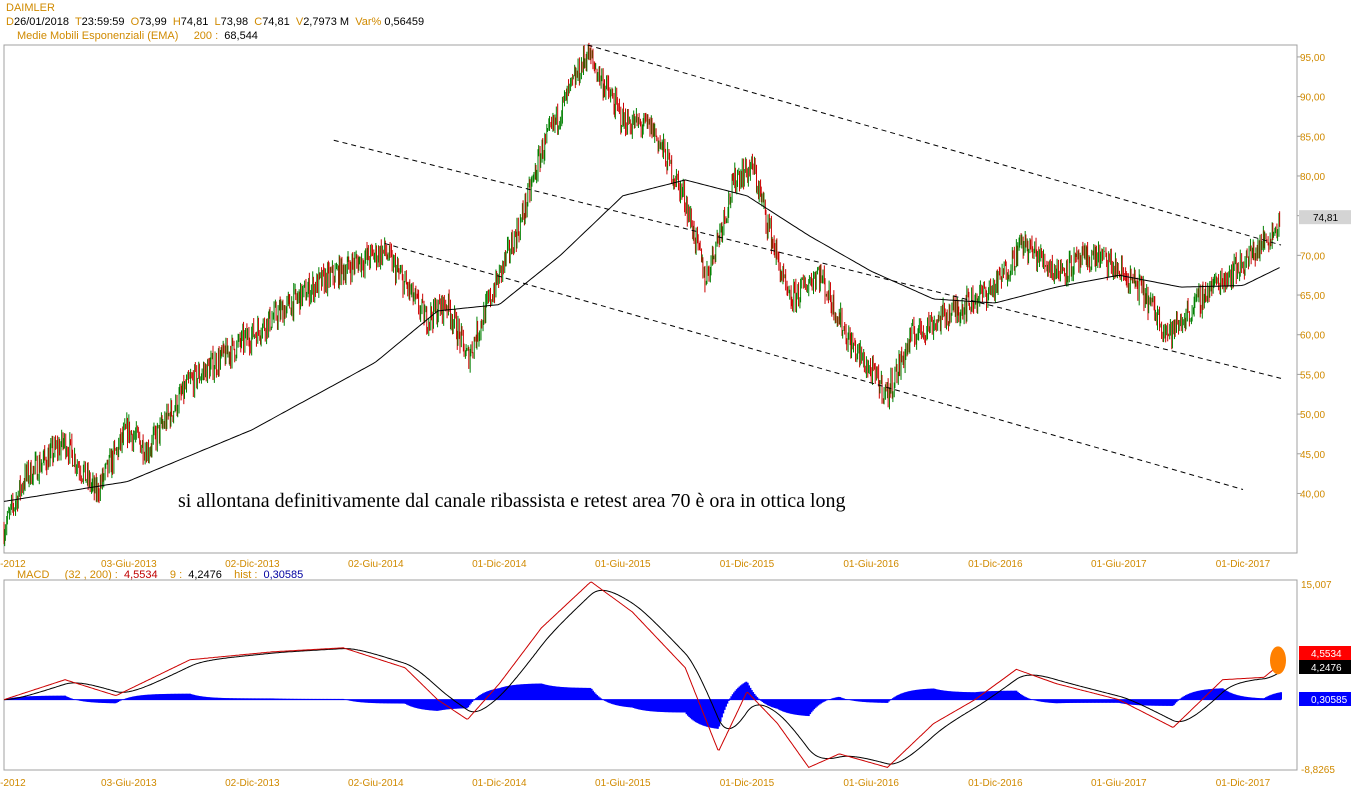 The width and height of the screenshot is (1352, 800). What do you see at coordinates (129, 564) in the screenshot?
I see `price-x-tick-label: 03-Giu-2013` at bounding box center [129, 564].